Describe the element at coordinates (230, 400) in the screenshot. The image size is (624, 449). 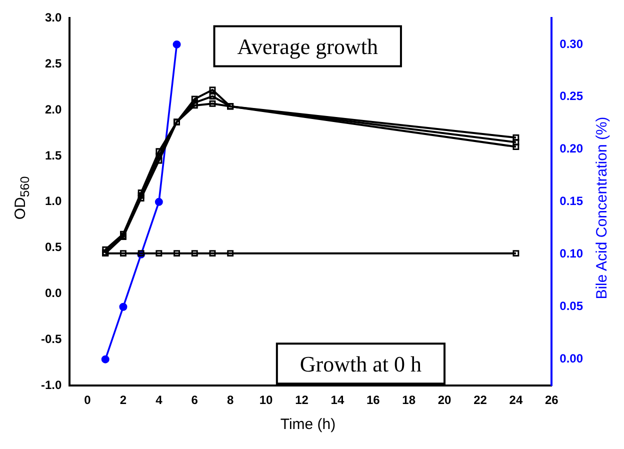
I see `x-tick-label: 8` at that location.